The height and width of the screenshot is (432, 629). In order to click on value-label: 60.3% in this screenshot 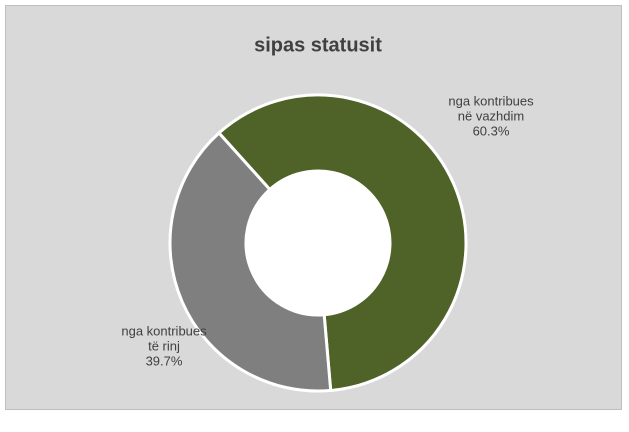, I will do `click(491, 131)`.